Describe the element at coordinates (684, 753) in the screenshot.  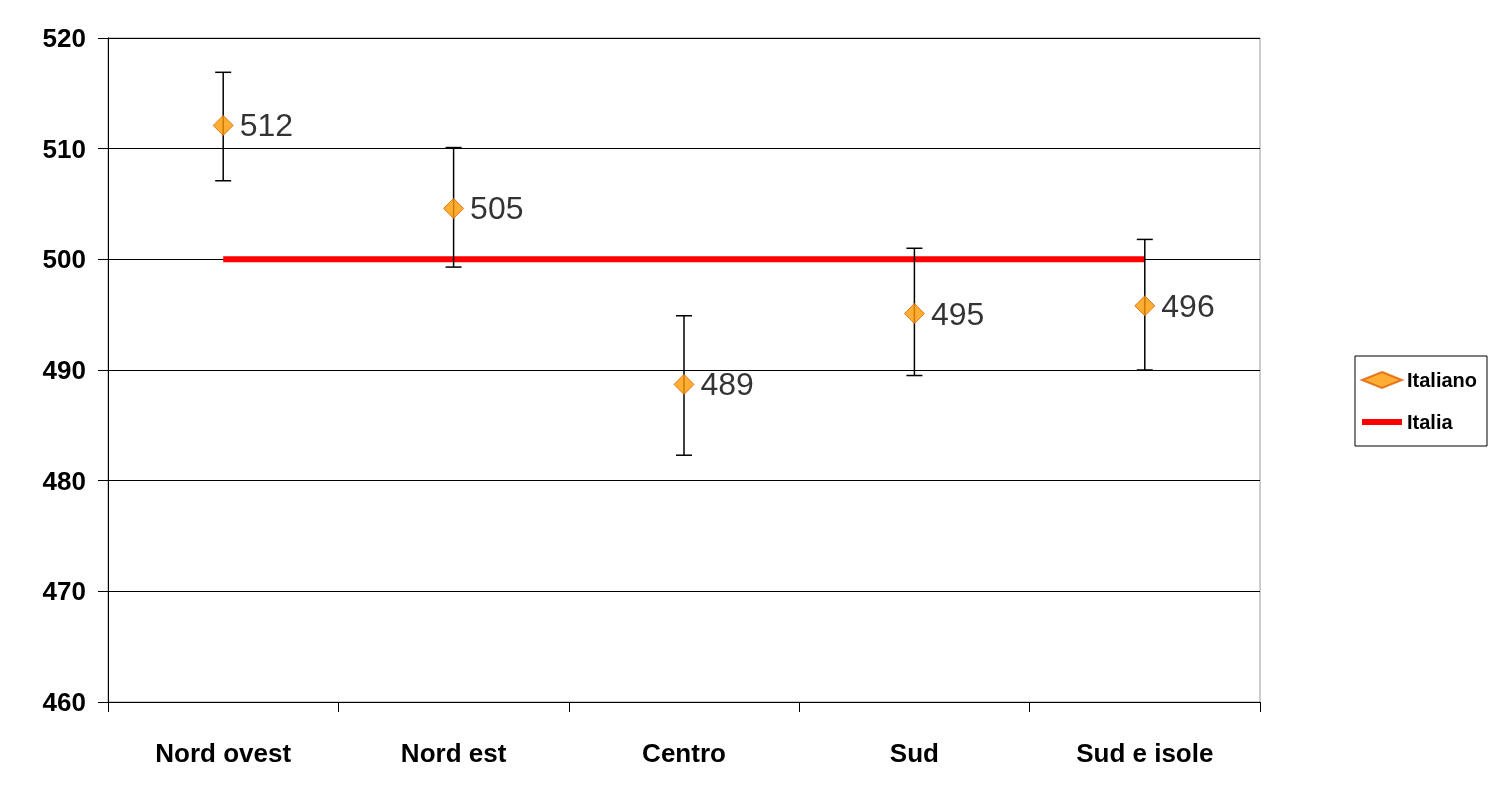
I see `x-tick-label: Centro` at that location.